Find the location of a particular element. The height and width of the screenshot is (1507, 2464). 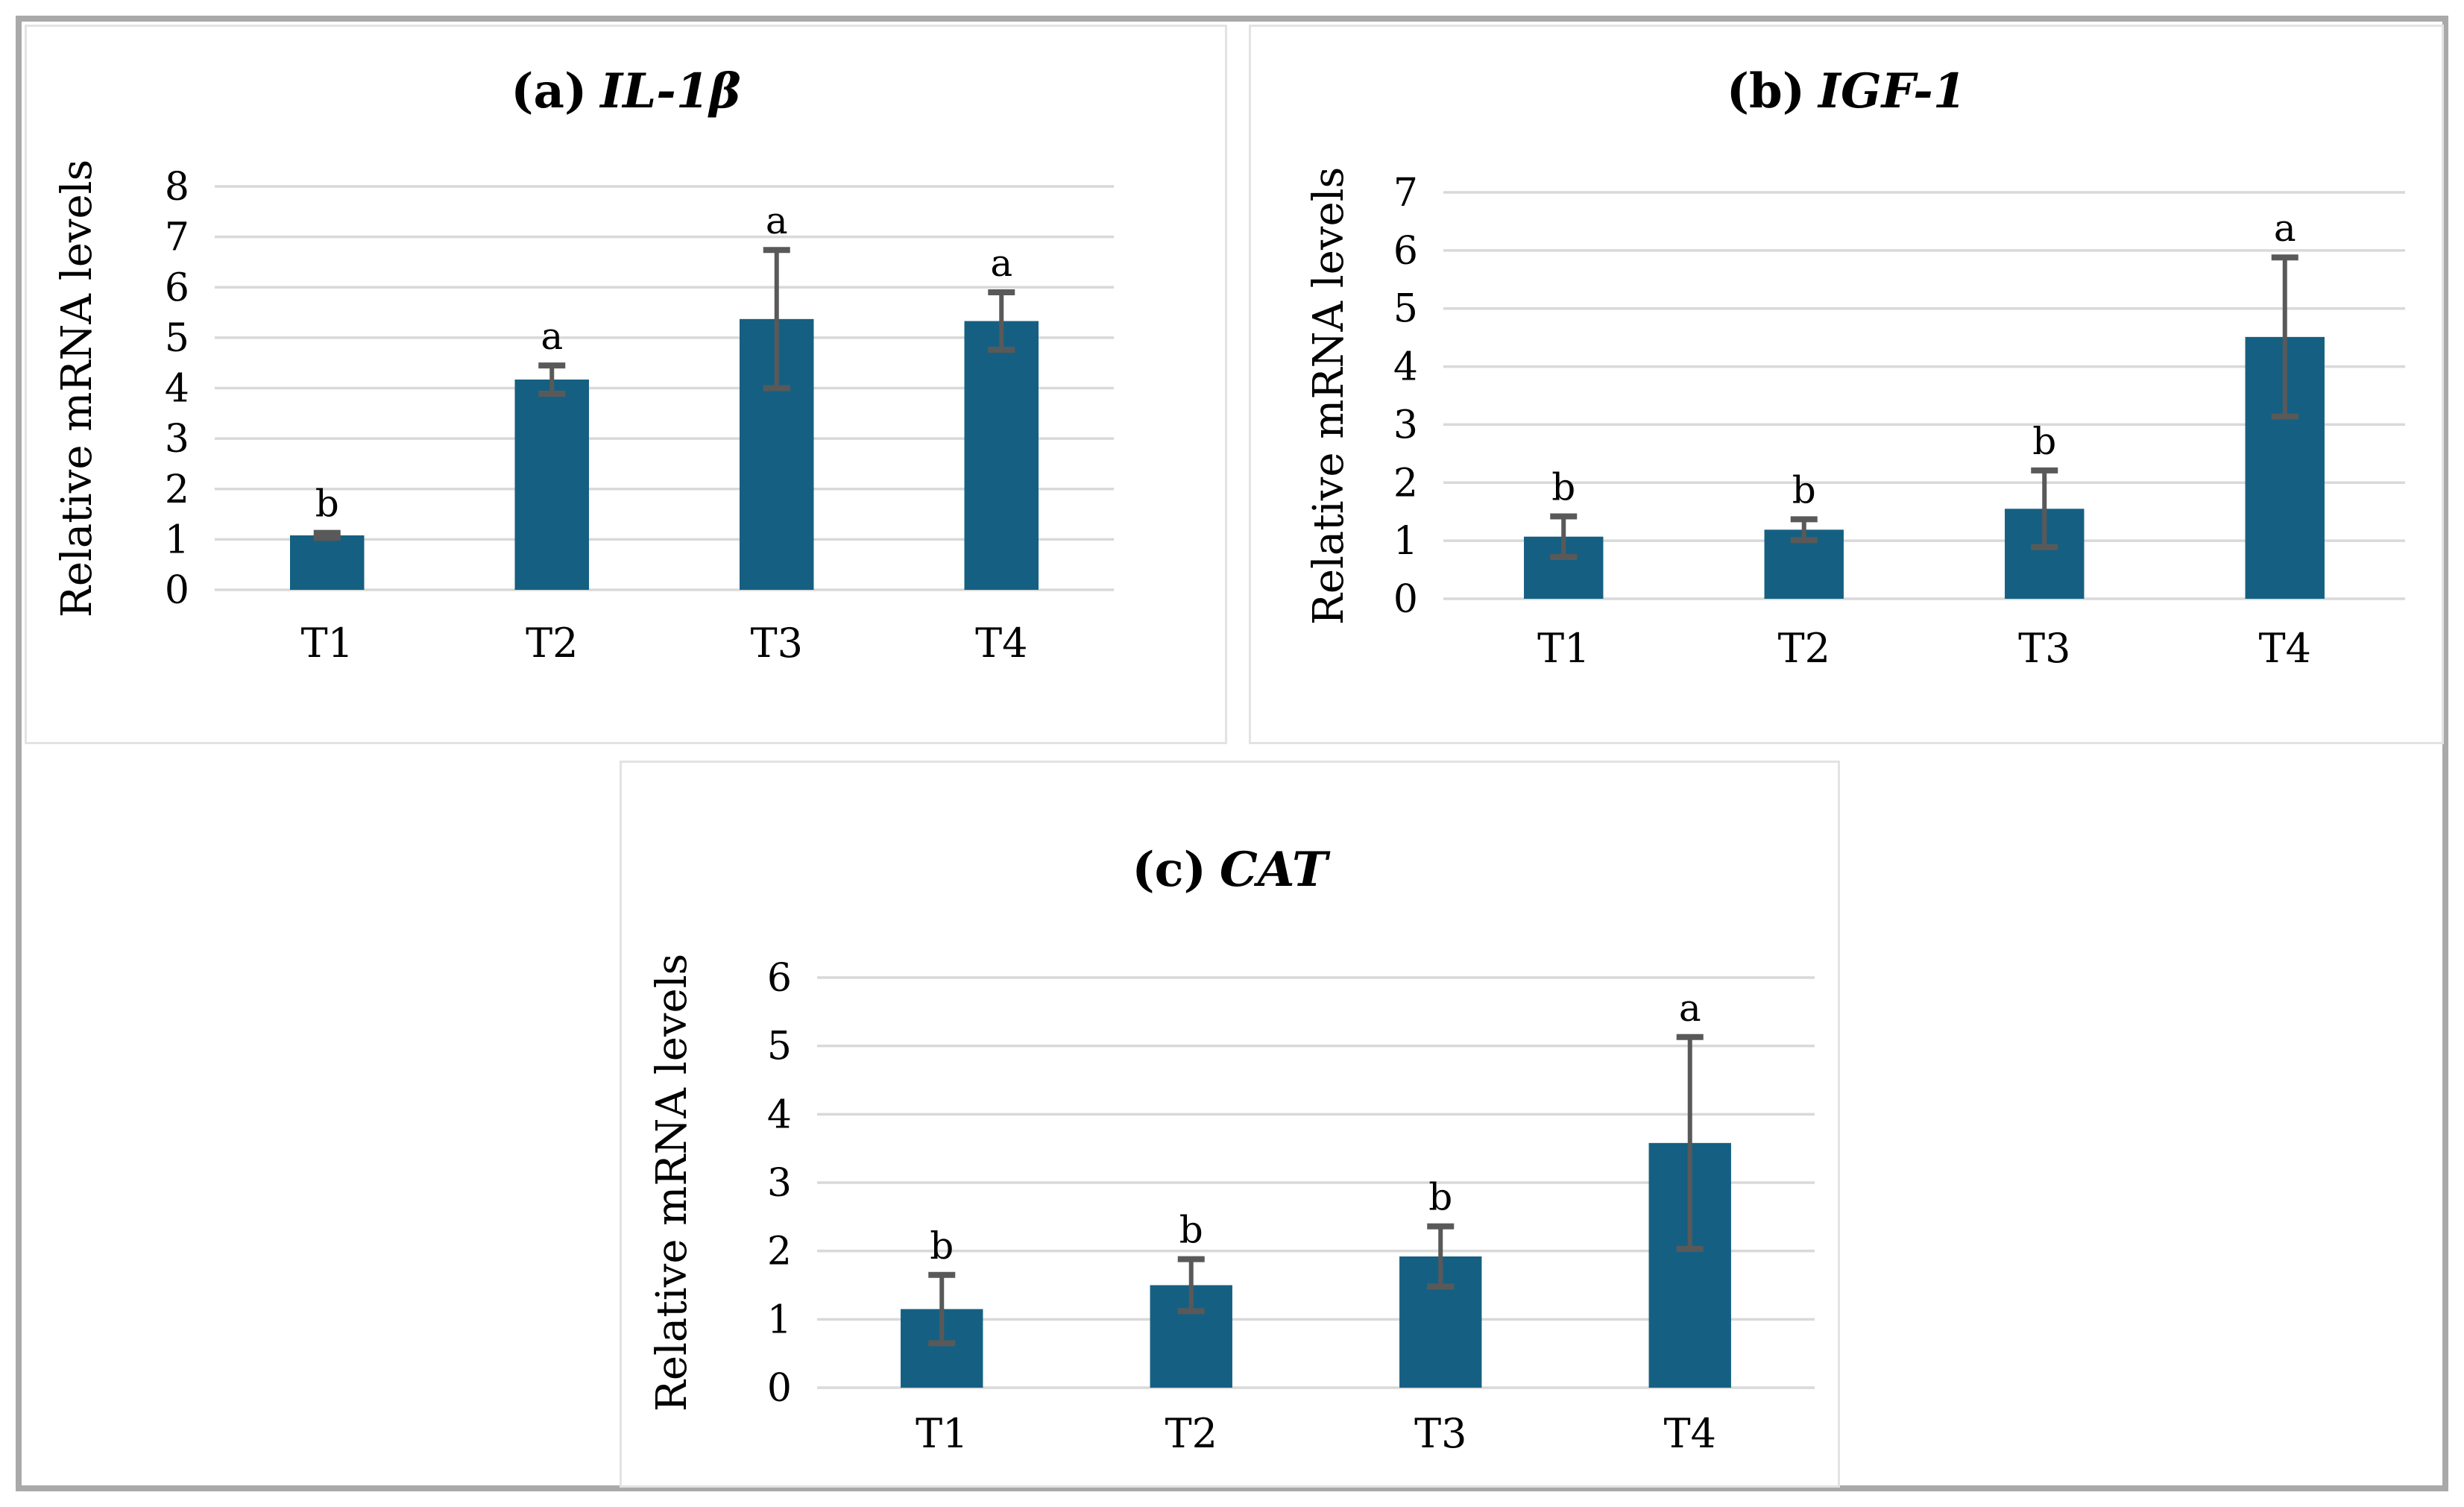

bar-T2 is located at coordinates (551, 485).